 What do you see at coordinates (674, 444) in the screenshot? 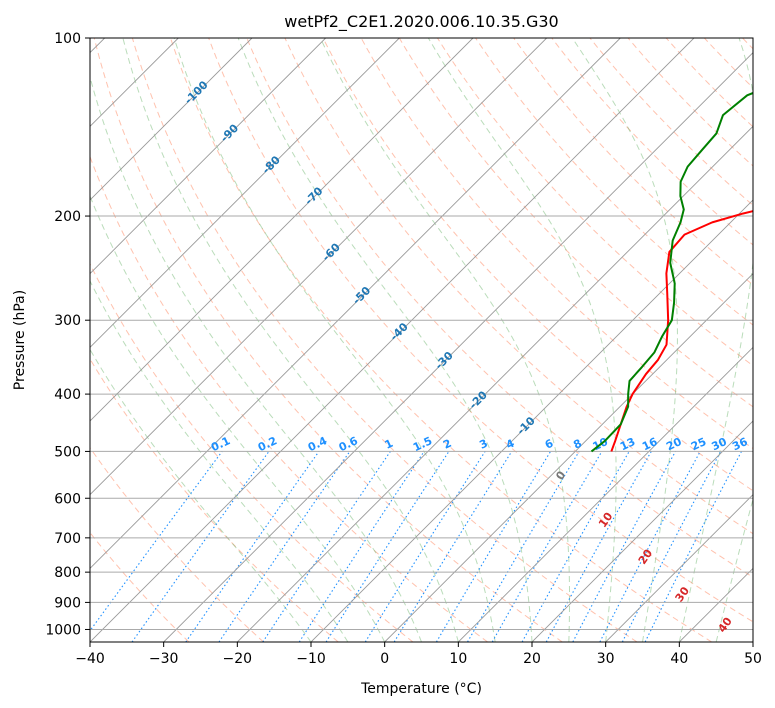
I see `mixing-ratio-label: 20` at bounding box center [674, 444].